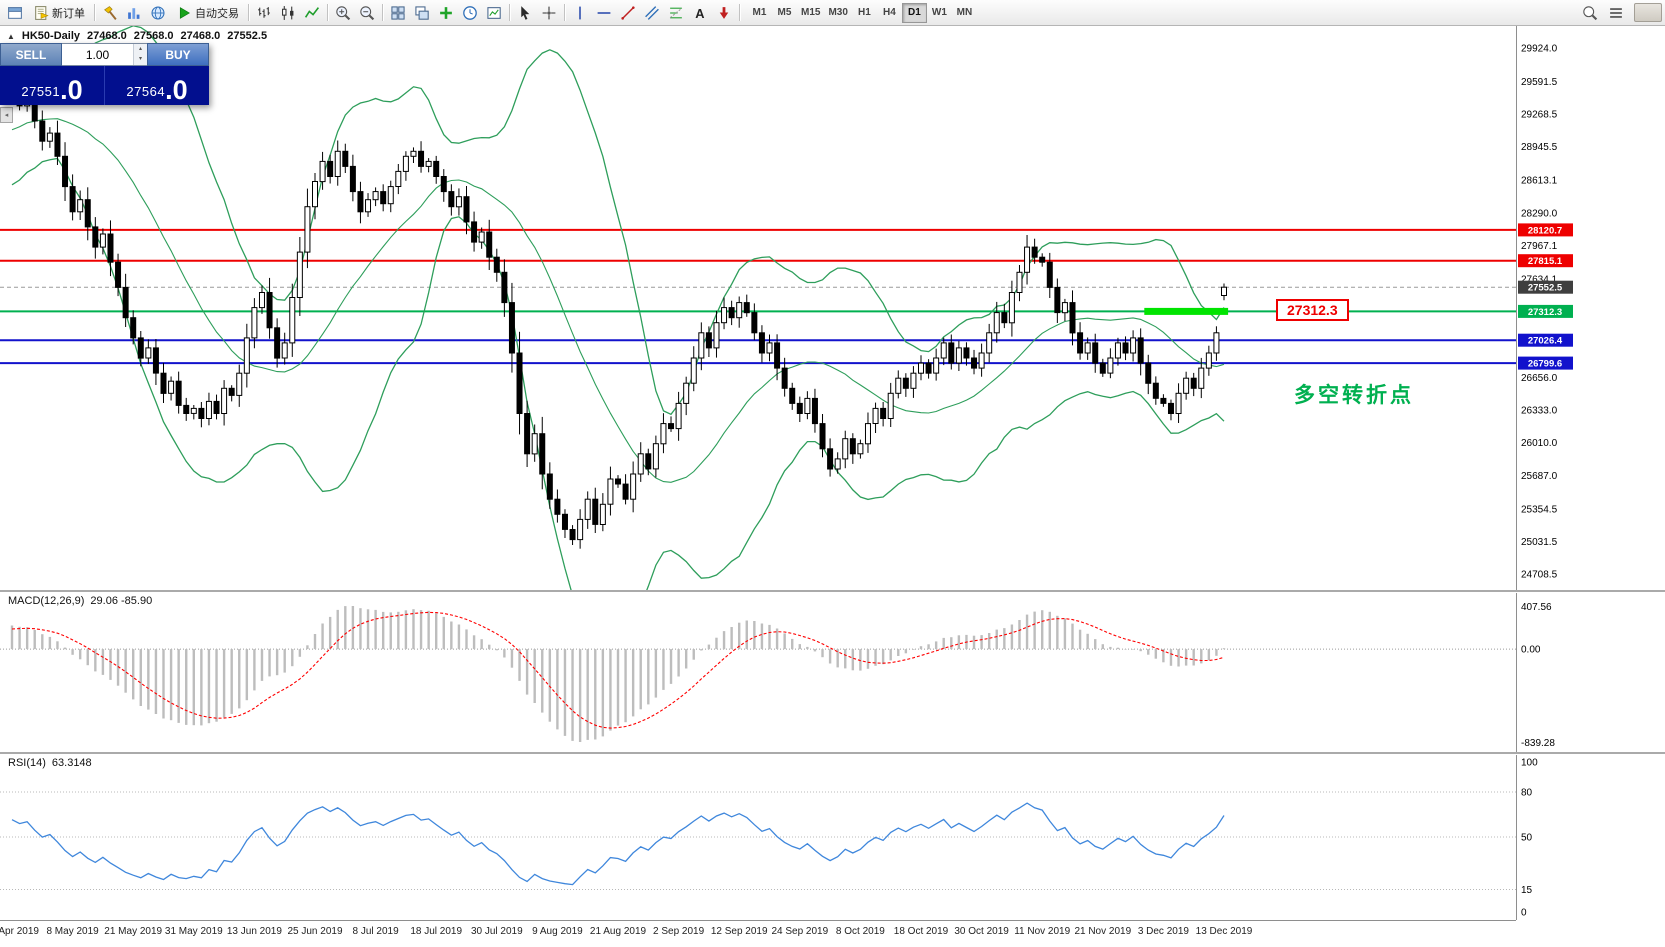  What do you see at coordinates (1539, 509) in the screenshot?
I see `svg-text: 25354.5` at bounding box center [1539, 509].